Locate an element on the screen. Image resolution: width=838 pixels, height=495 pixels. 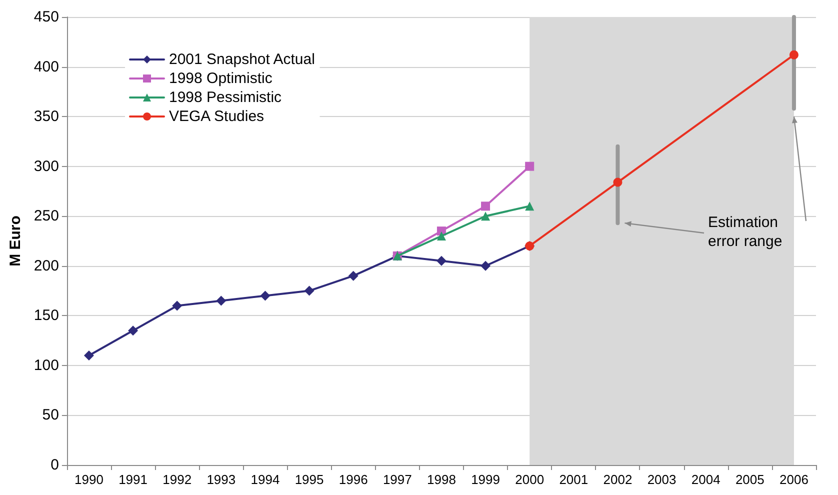
y-tick-label: 400 is located at coordinates (46, 67).